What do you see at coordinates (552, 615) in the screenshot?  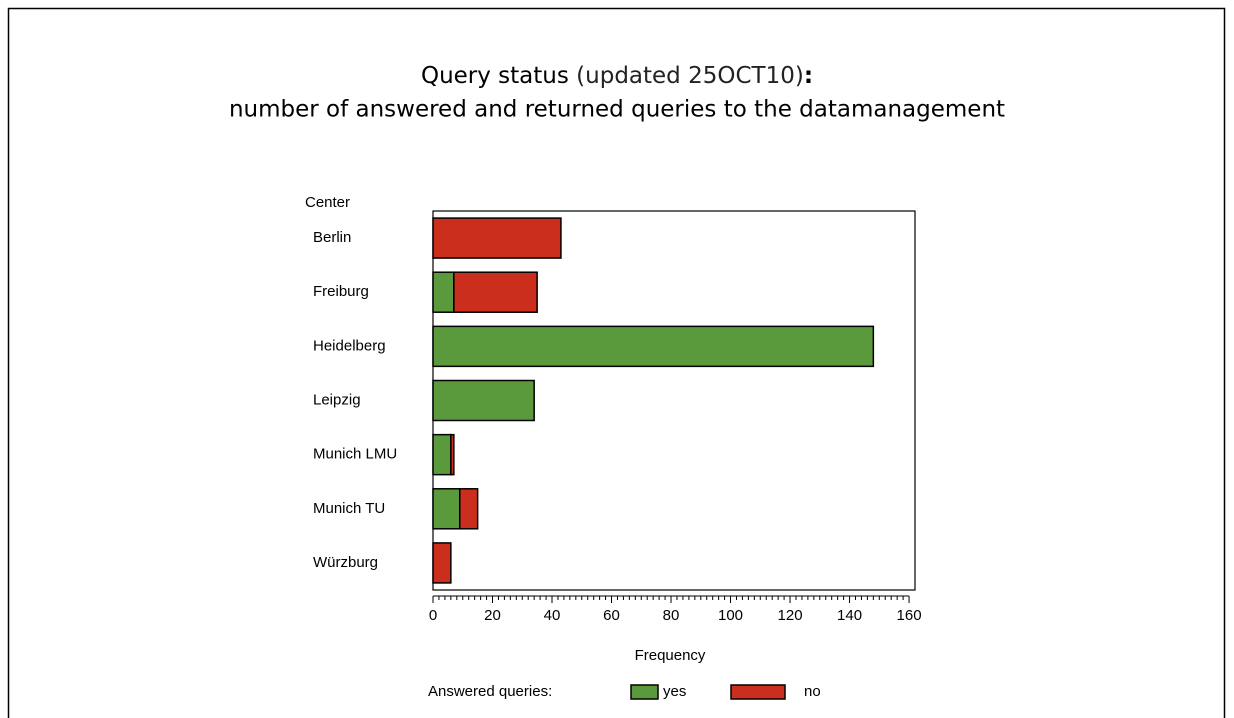 I see `x-tick-label: 40` at bounding box center [552, 615].